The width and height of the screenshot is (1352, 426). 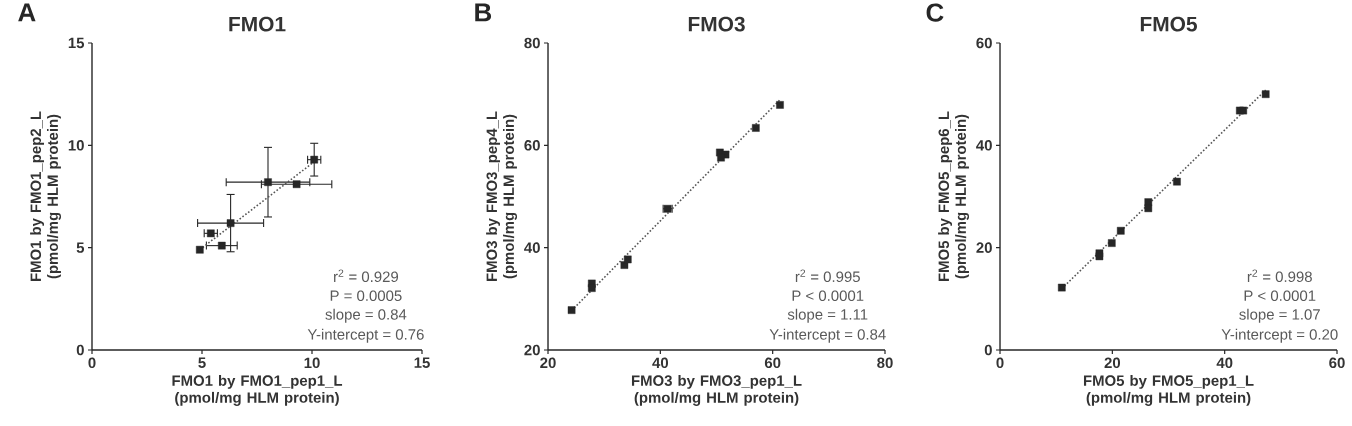 What do you see at coordinates (1168, 390) in the screenshot?
I see `x-axis-title: FMO5 by FMO5_pep1_L (pmol/mg HLM protein)` at bounding box center [1168, 390].